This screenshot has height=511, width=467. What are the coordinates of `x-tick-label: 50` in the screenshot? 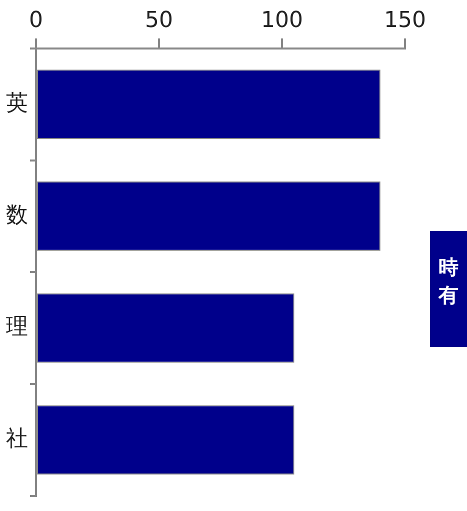 It's located at (159, 20).